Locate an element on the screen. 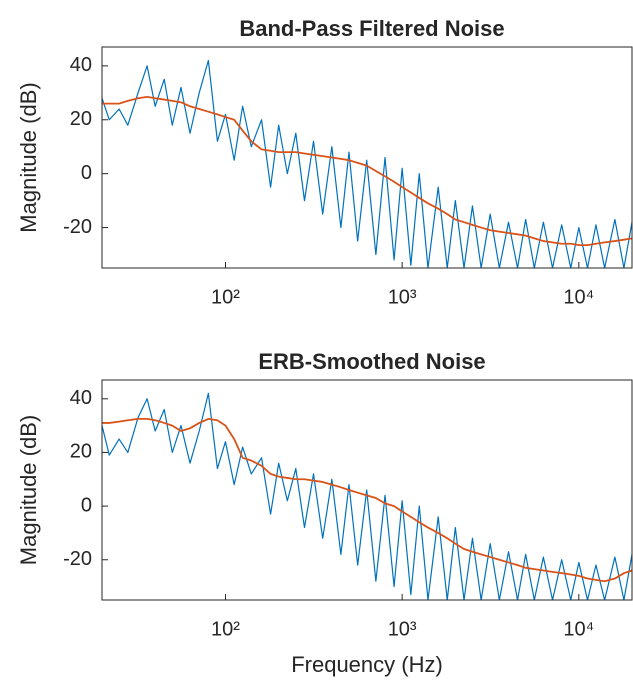 This screenshot has width=633, height=689. x-axis-label: Frequency (Hz) is located at coordinates (367, 664).